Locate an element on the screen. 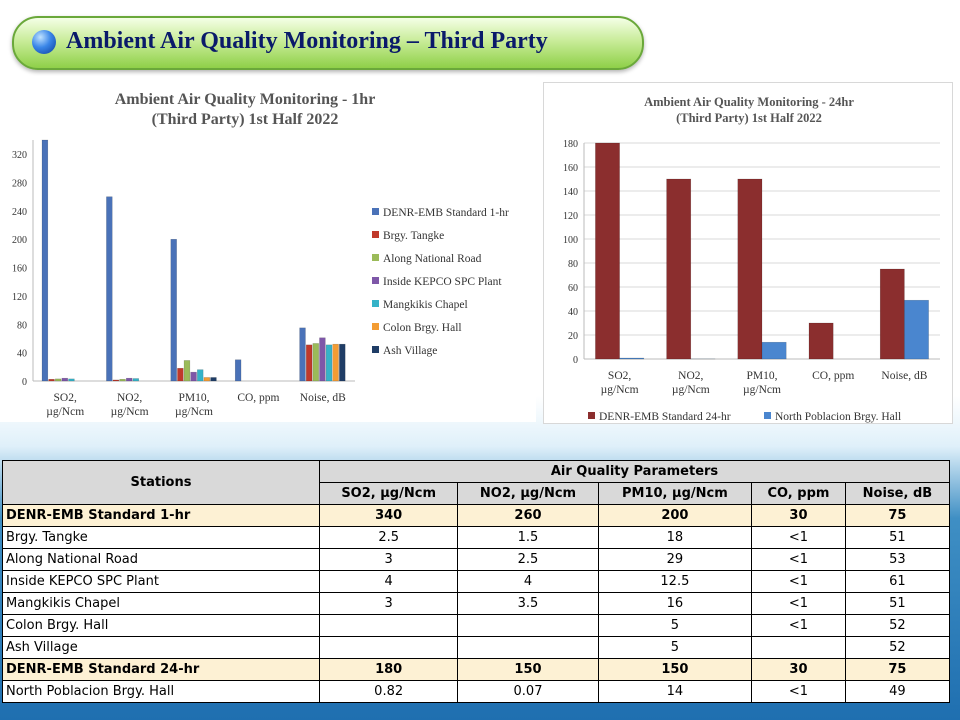 This screenshot has width=960, height=720. station-name: Colon Brgy. Hall is located at coordinates (161, 625).